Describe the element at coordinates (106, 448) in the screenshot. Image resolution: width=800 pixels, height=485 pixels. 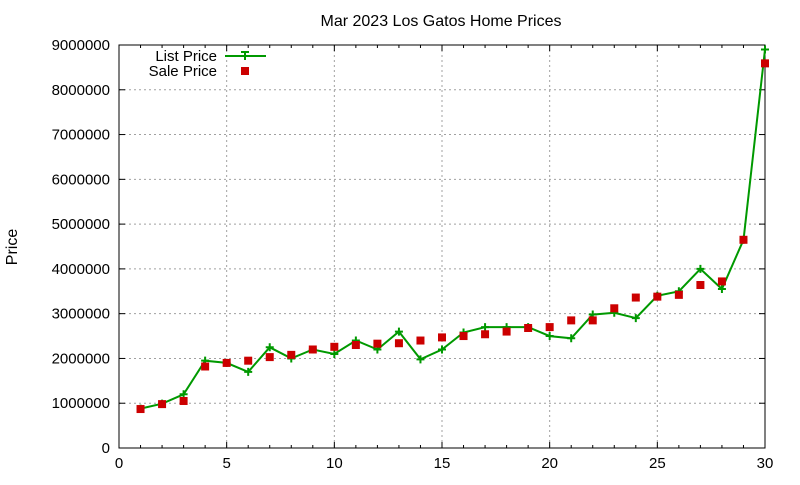
I see `y-tick-label: 0` at that location.